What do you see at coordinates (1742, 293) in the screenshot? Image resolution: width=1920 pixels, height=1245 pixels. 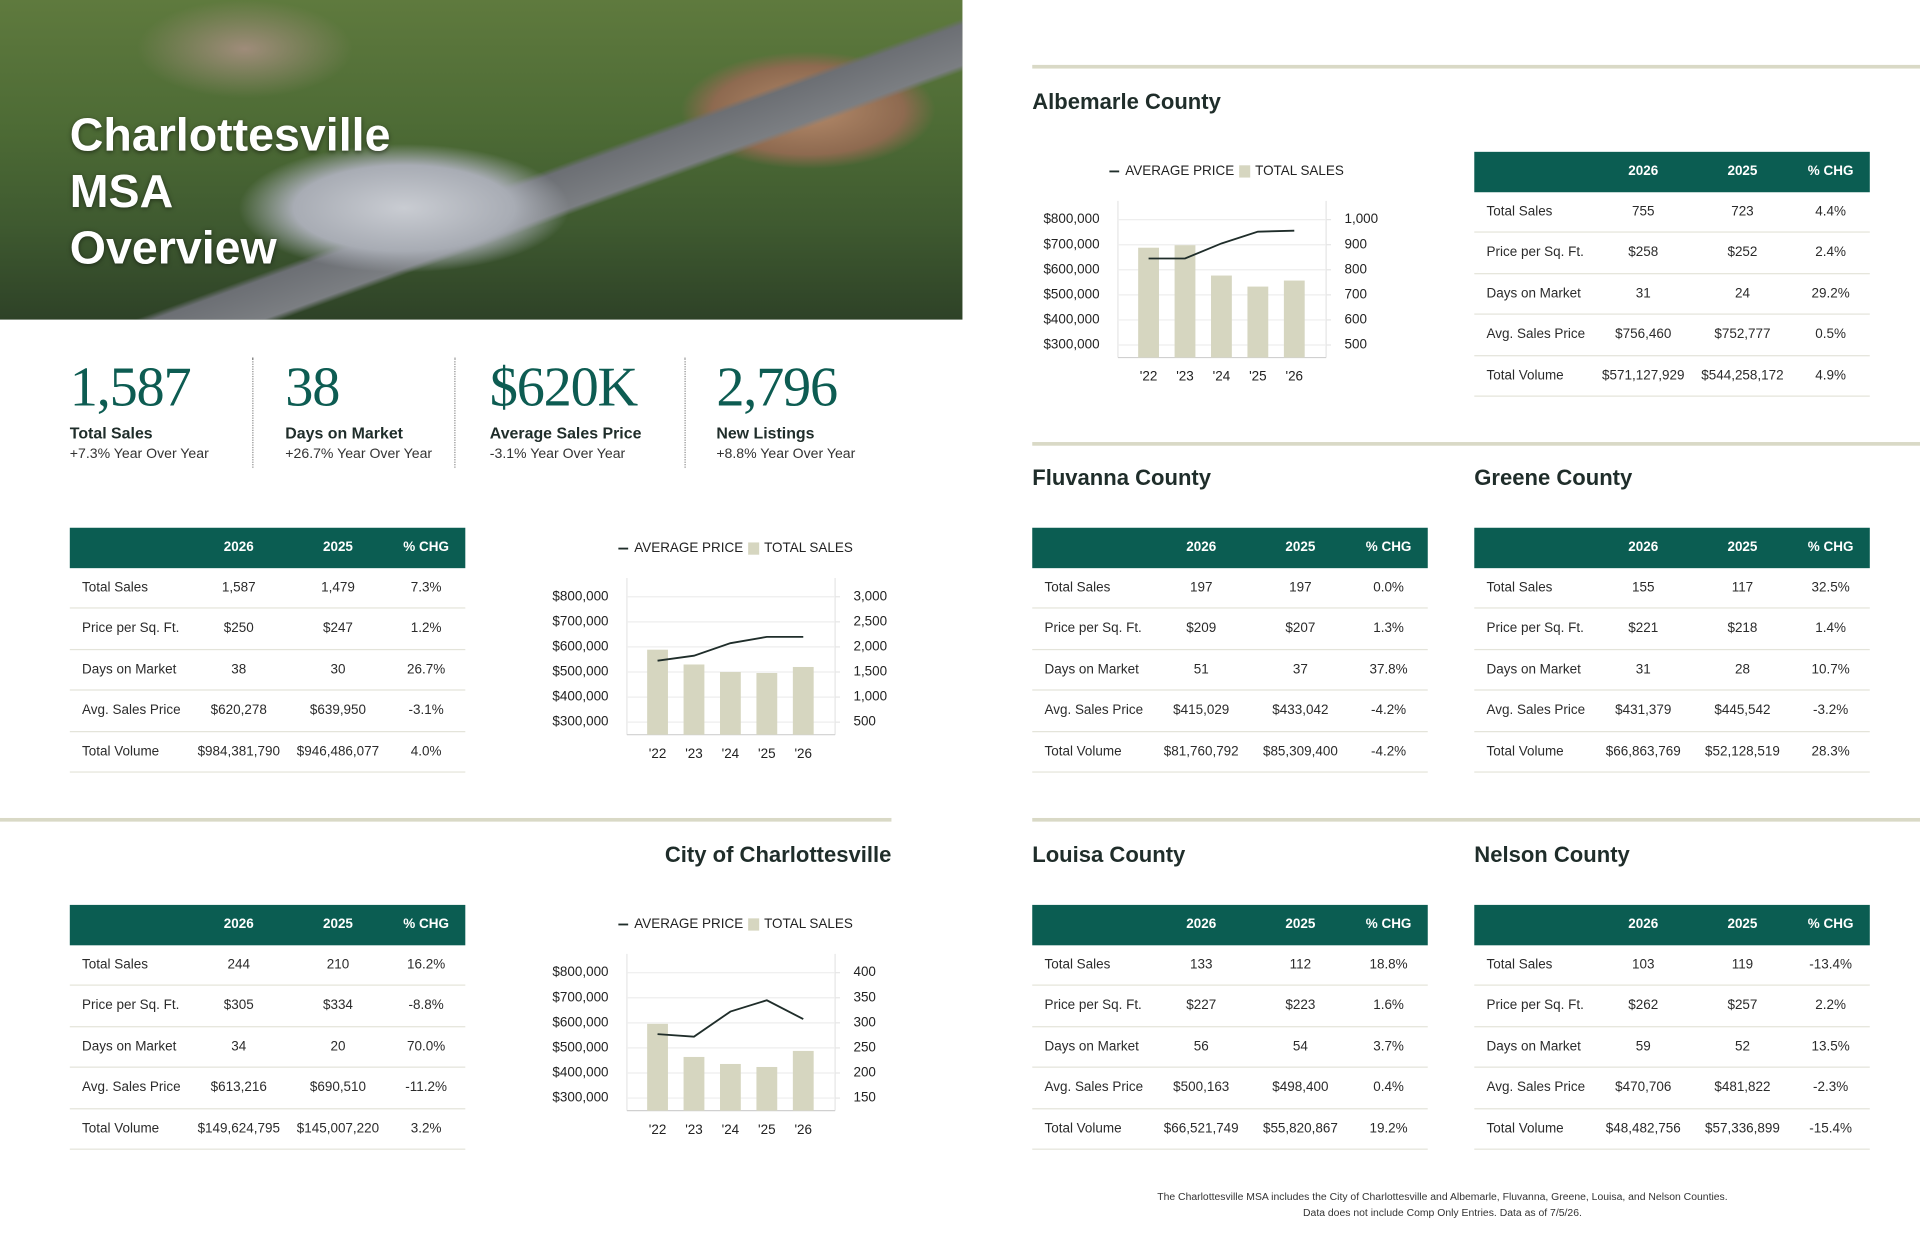 I see `cell: 24` at bounding box center [1742, 293].